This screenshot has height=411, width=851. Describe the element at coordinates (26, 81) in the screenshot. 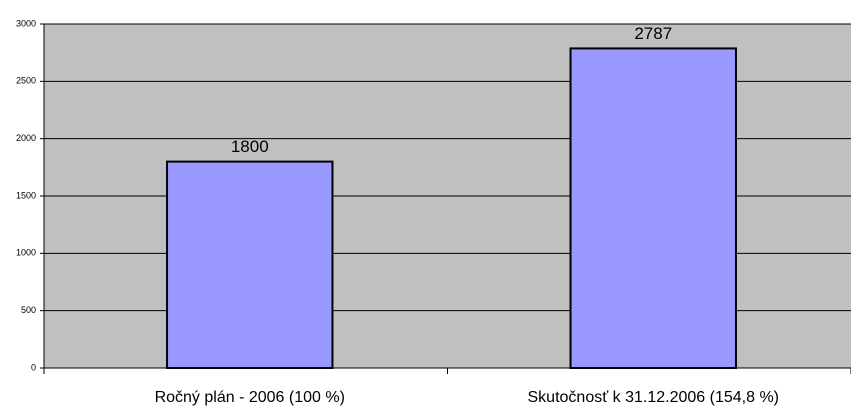

I see `y-tick-label: 2500` at that location.